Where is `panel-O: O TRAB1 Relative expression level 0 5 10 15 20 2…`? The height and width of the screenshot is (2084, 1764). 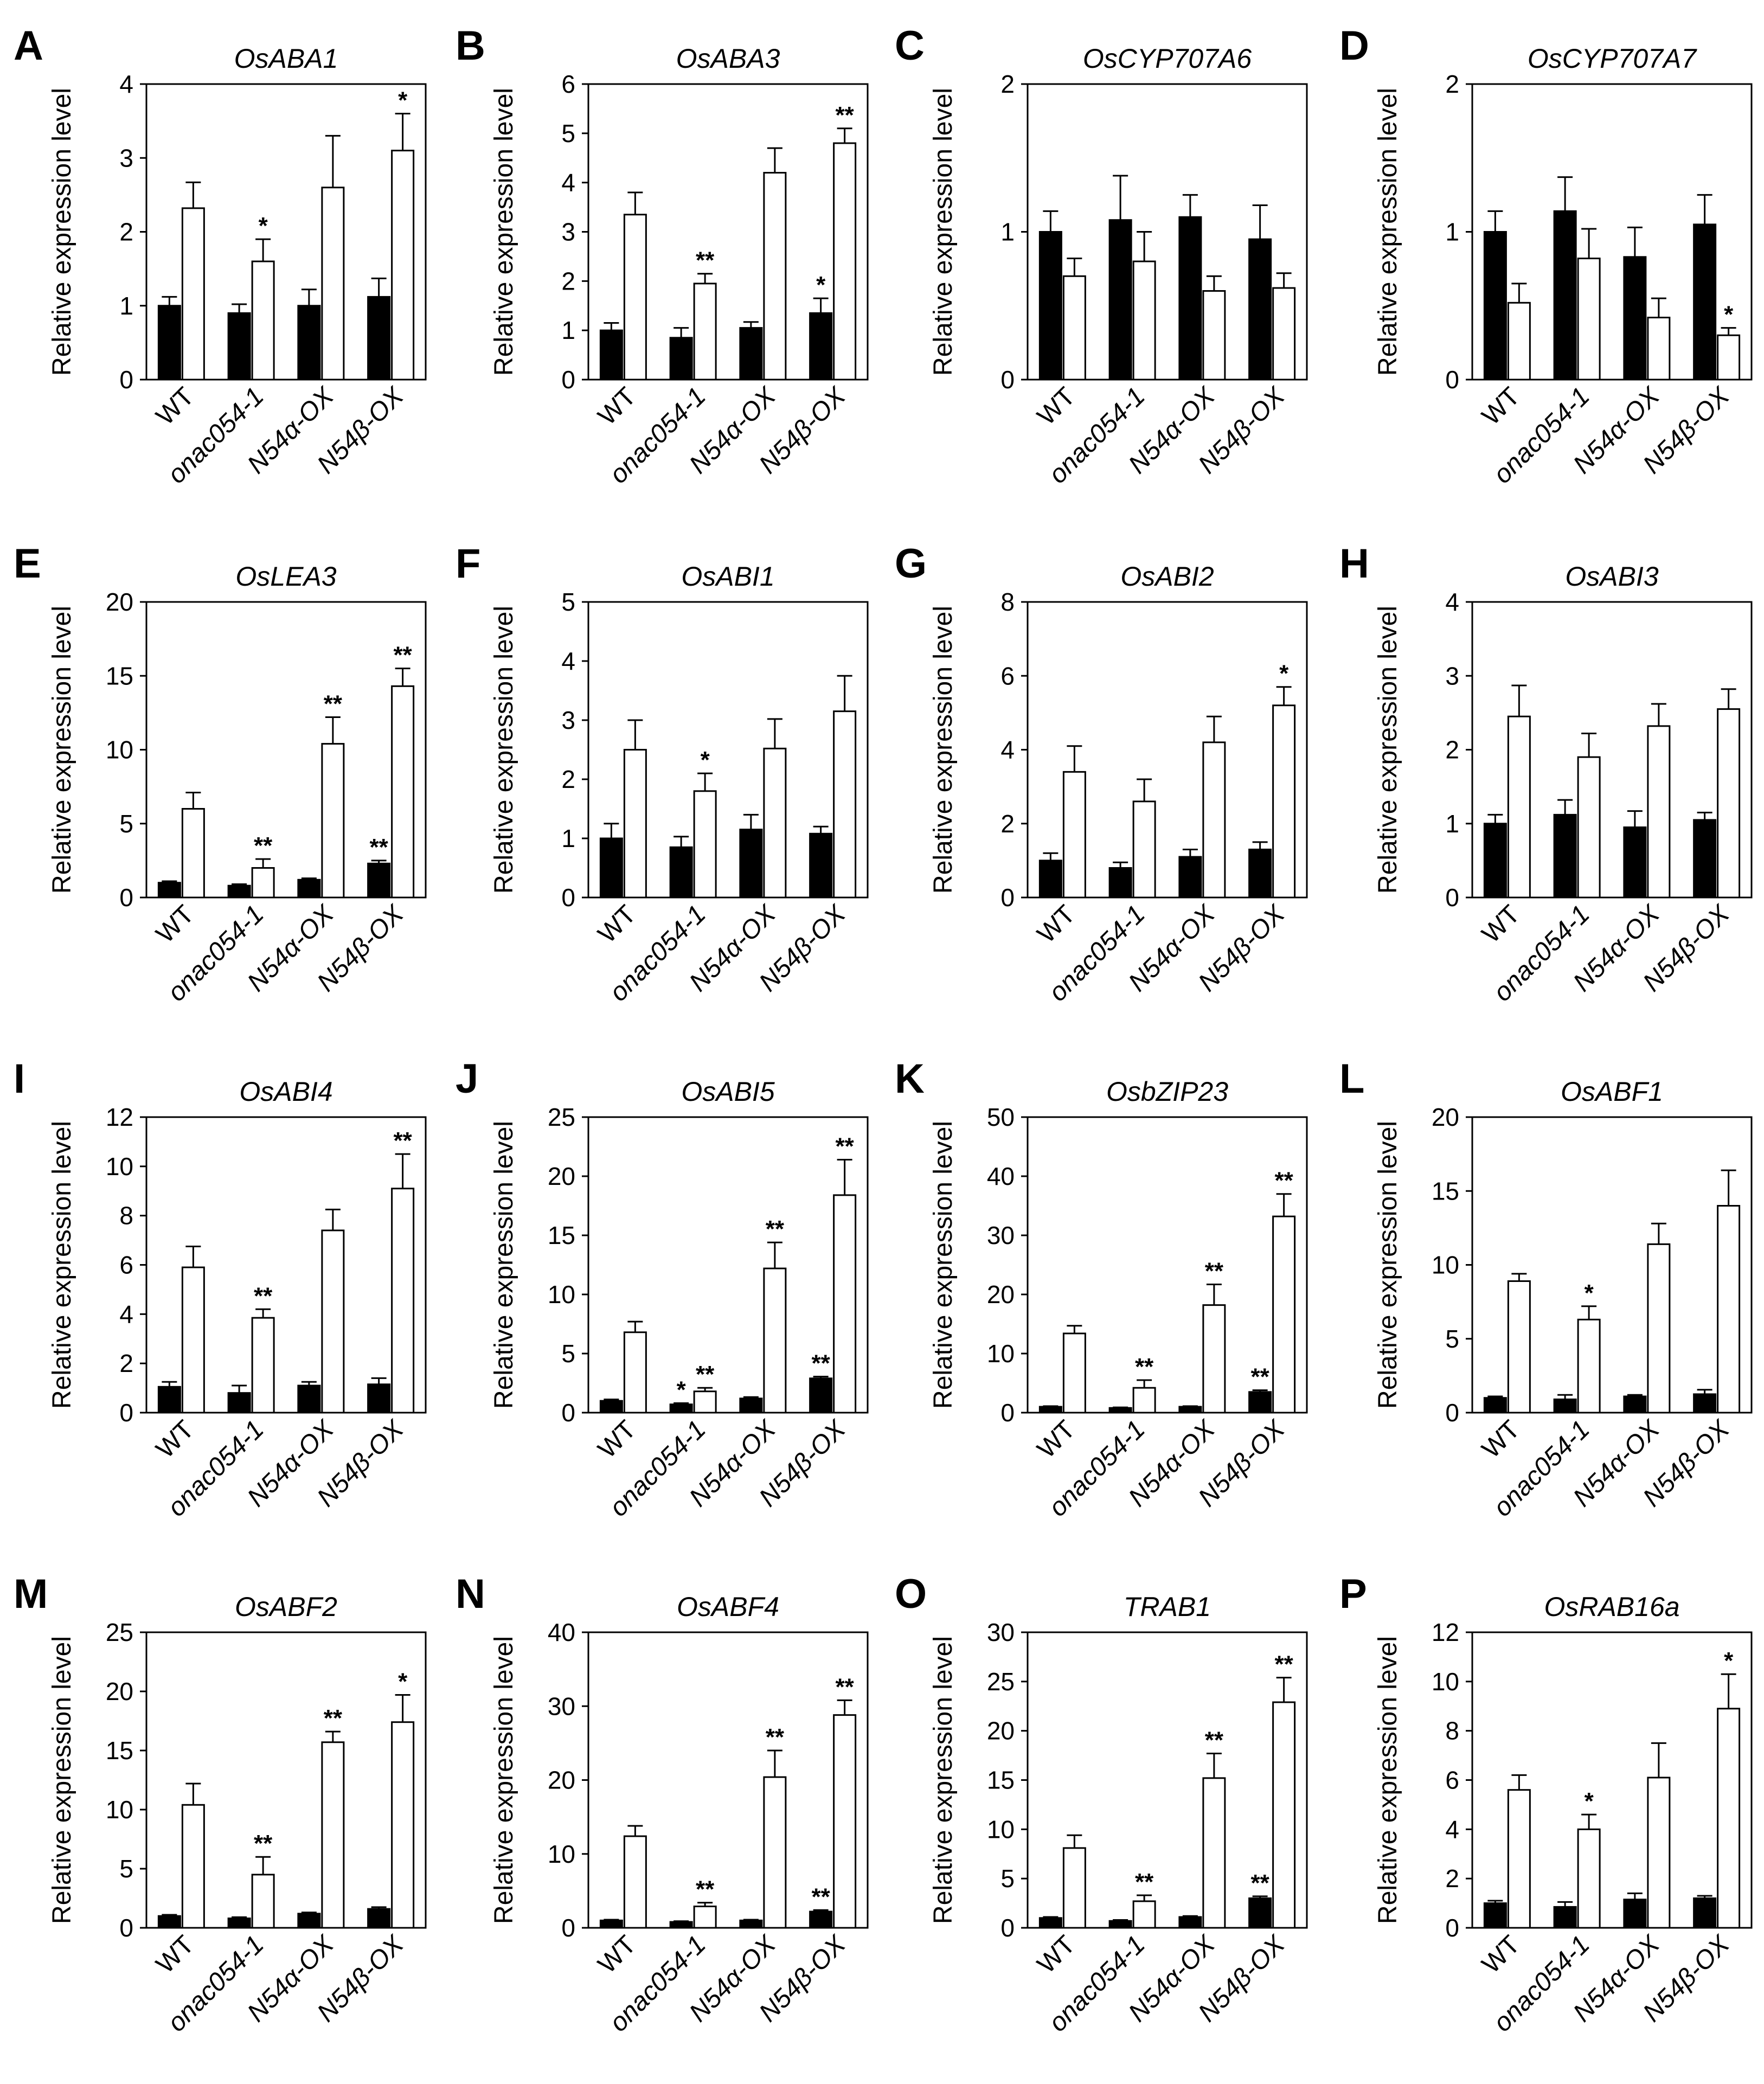 panel-O: O TRAB1 Relative expression level 0 5 10 15 20 2… is located at coordinates (1101, 1804).